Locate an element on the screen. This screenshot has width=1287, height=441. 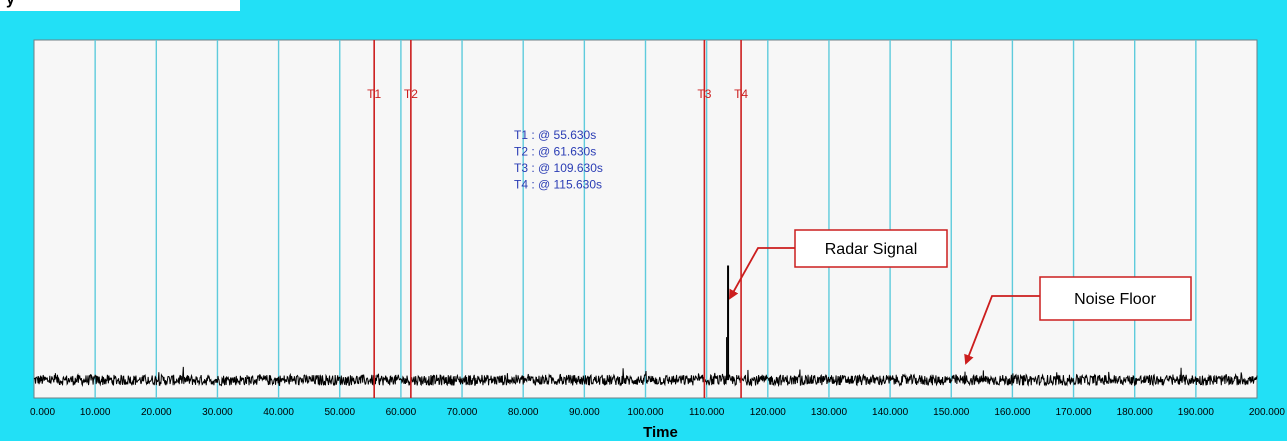
cursor-label-t3: T3 is located at coordinates (704, 94).